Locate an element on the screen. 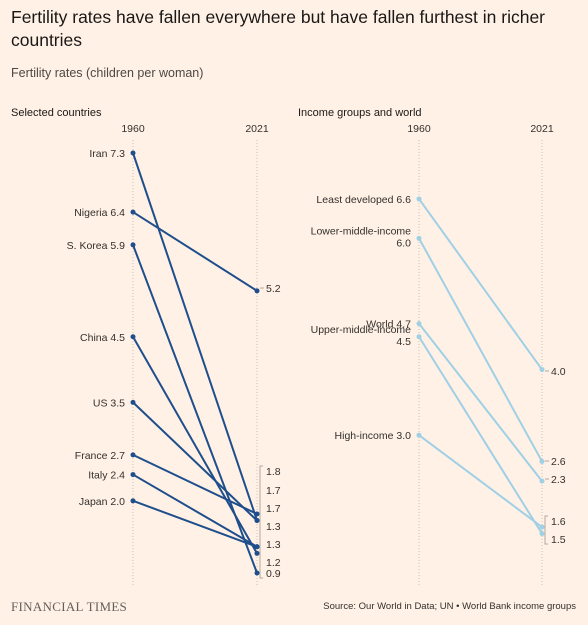  end-label-1: 1.8 is located at coordinates (273, 472).